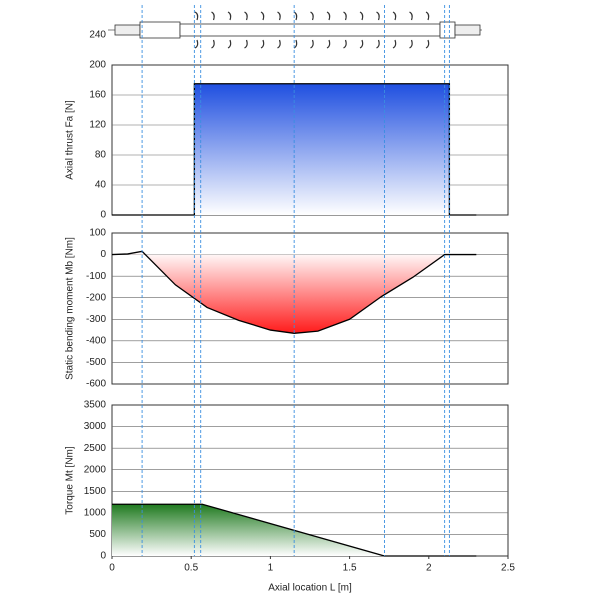 Image resolution: width=600 pixels, height=600 pixels. What do you see at coordinates (95, 512) in the screenshot?
I see `y-tick-label: 1000` at bounding box center [95, 512].